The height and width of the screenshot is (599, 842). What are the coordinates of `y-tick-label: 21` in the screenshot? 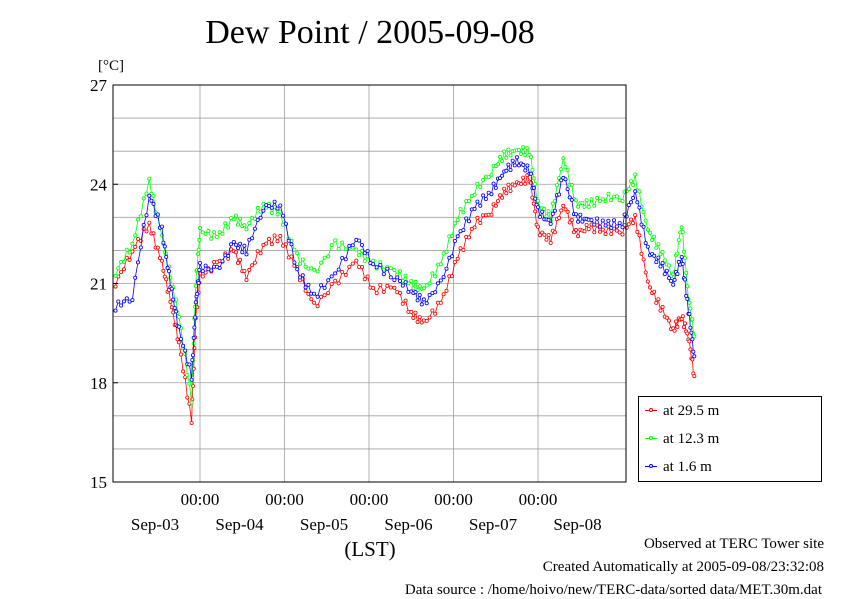 It's located at (98, 284).